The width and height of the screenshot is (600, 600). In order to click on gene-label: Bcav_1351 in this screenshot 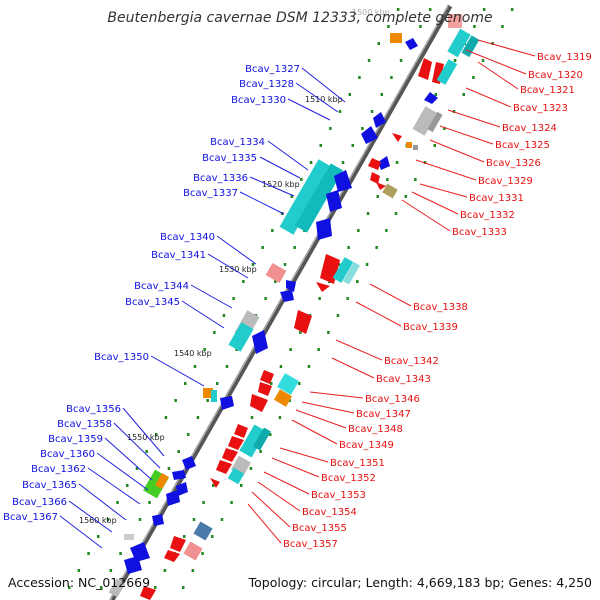, I will do `click(357, 463)`.